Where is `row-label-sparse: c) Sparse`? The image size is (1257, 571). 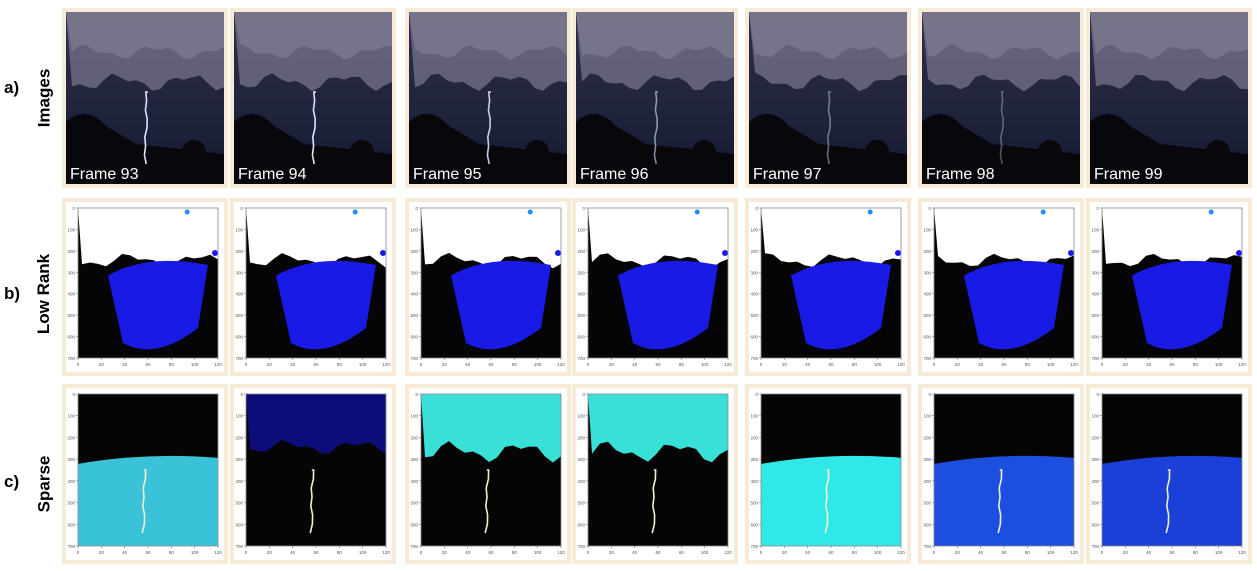
row-label-sparse: c) Sparse is located at coordinates (34, 474).